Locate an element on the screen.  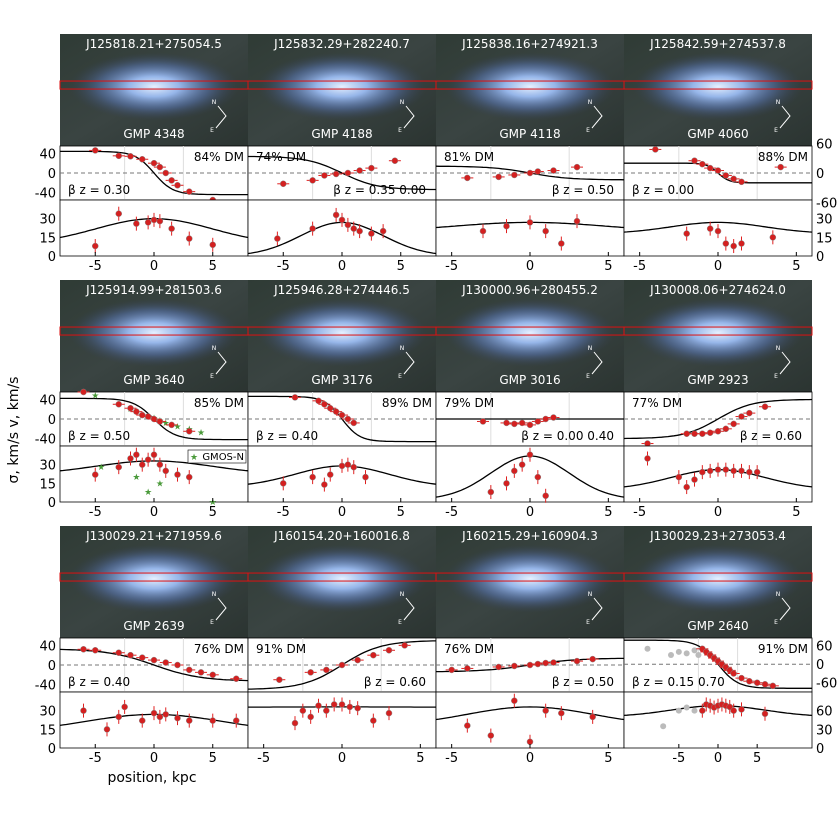
beta-label: β z = 0.00 is located at coordinates (663, 190).